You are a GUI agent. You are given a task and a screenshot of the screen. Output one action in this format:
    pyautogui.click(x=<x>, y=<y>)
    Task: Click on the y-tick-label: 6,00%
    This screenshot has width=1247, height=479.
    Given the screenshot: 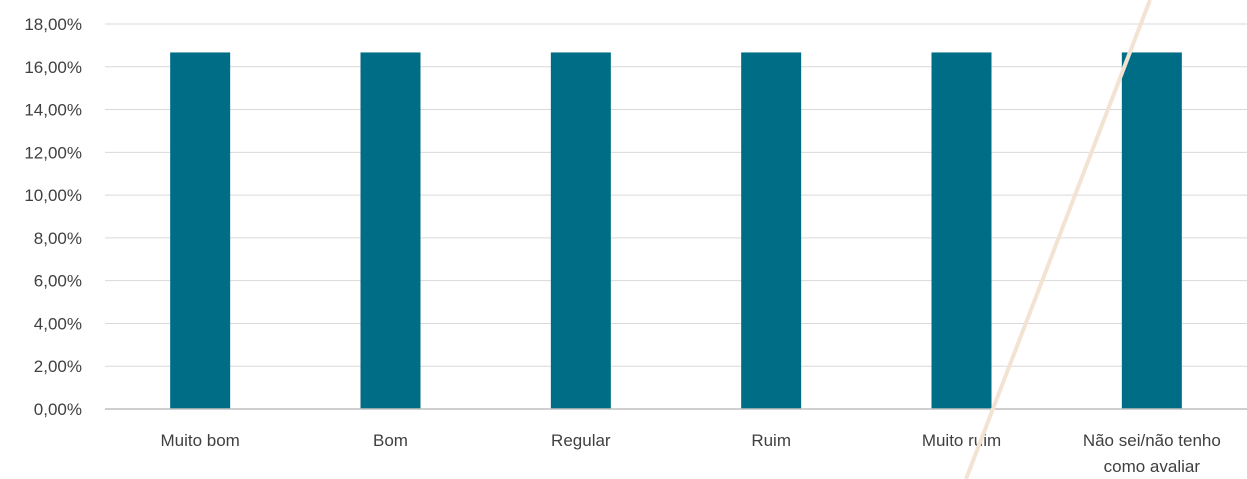 What is the action you would take?
    pyautogui.click(x=58, y=281)
    